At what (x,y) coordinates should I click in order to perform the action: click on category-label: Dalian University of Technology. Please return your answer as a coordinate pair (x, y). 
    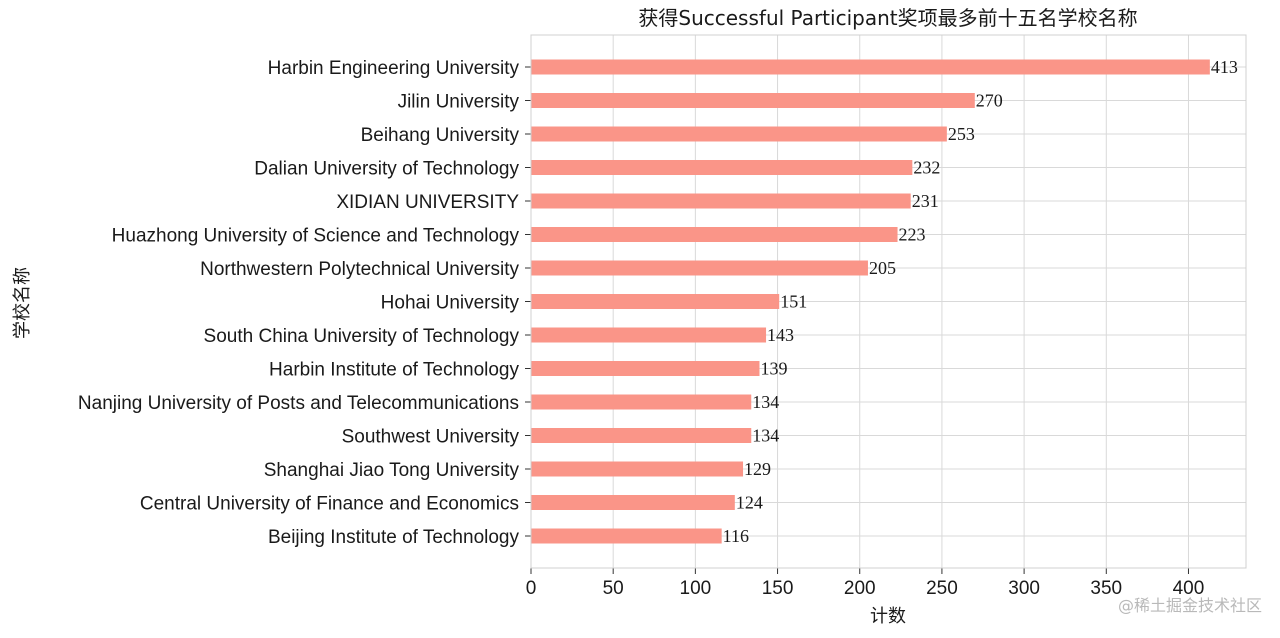
    Looking at the image, I should click on (386, 169).